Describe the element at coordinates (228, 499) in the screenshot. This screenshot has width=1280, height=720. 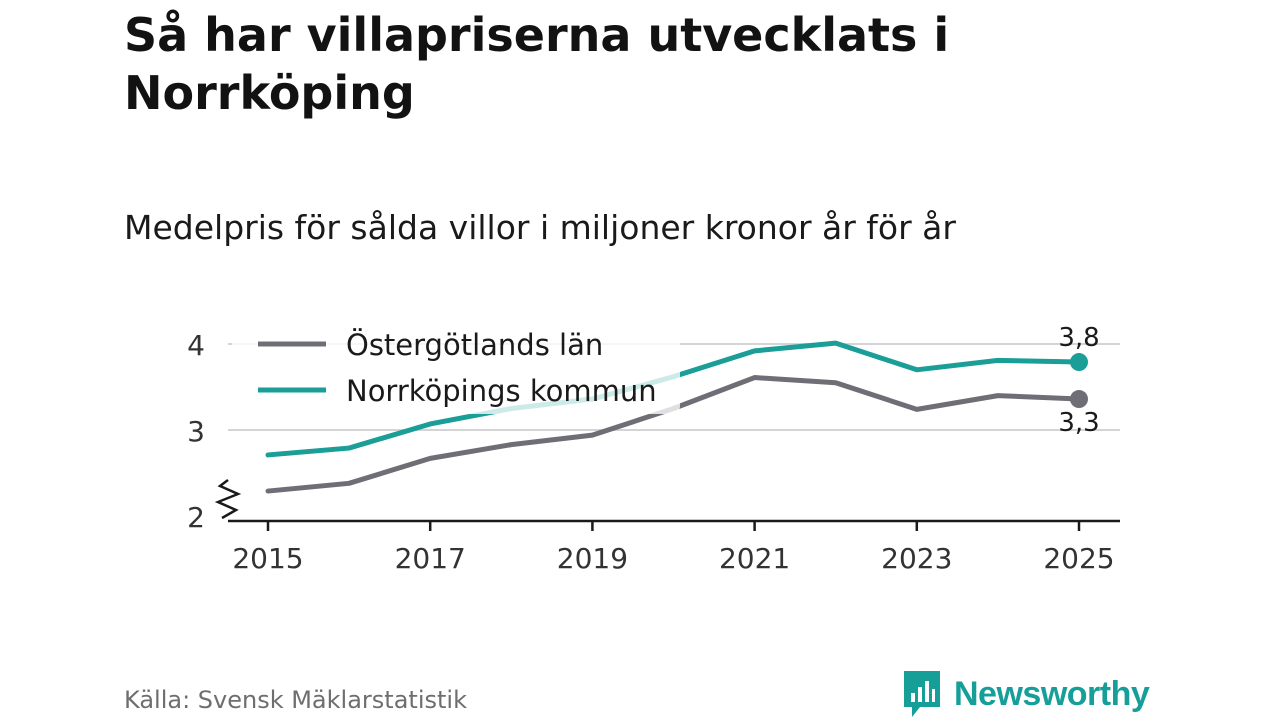
I see `axis-break-icon` at that location.